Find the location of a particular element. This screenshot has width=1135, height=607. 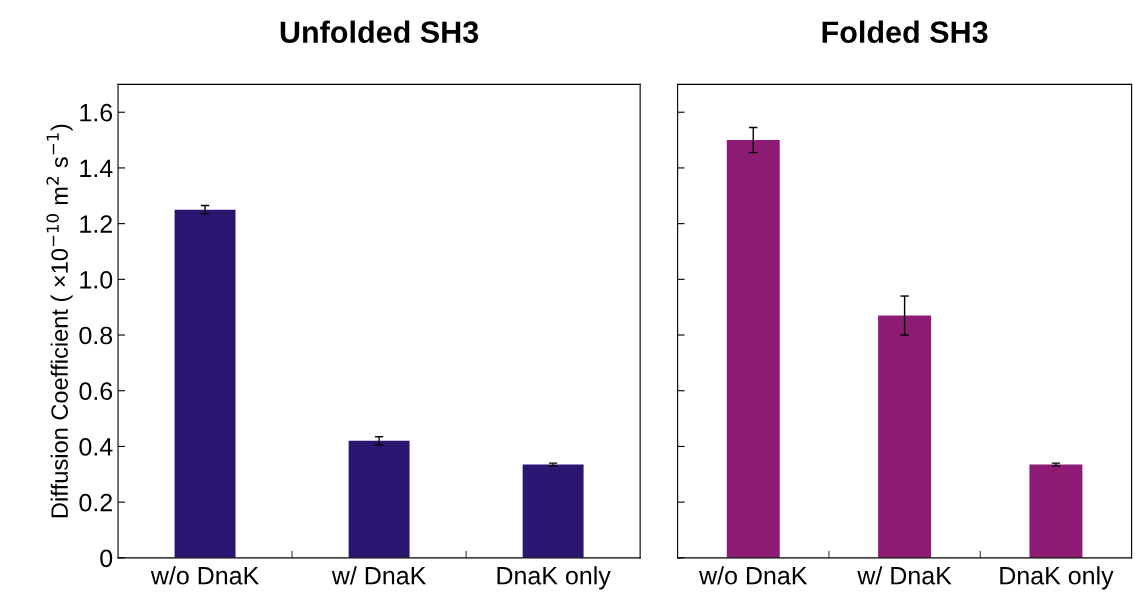

y-axis-title: Diffusion Coefficient ( ×10$^{−10}$ m$^{2}$ s$^{−1}$) is located at coordinates (59, 321).